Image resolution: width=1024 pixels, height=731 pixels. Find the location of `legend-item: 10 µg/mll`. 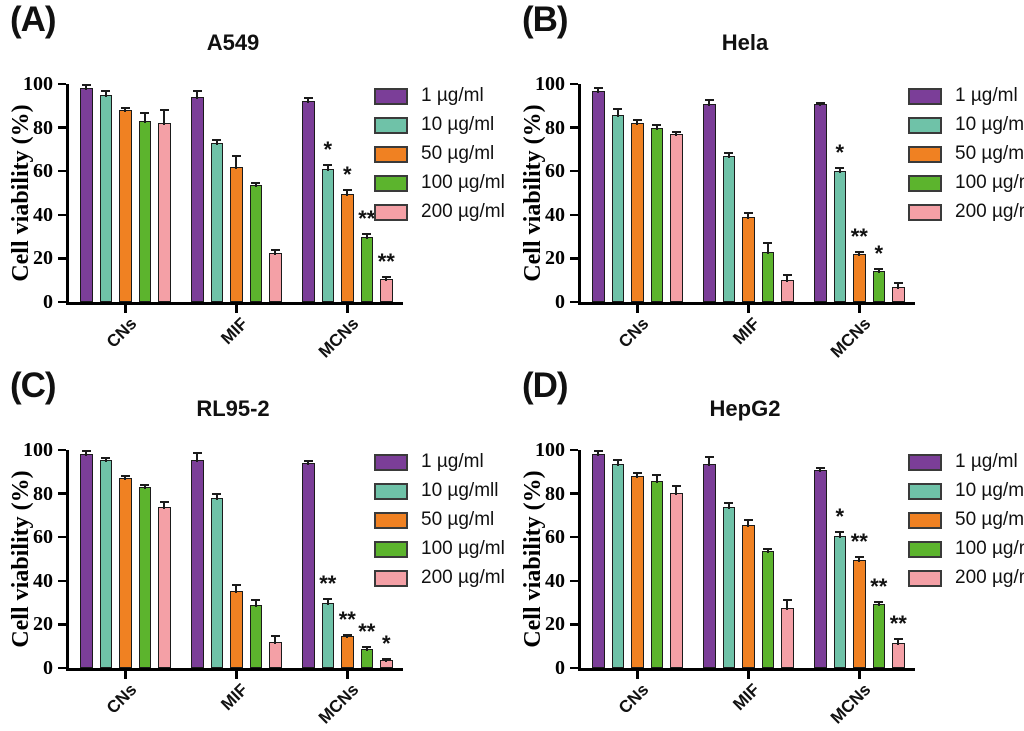

legend-item: 10 µg/mll is located at coordinates (436, 490).